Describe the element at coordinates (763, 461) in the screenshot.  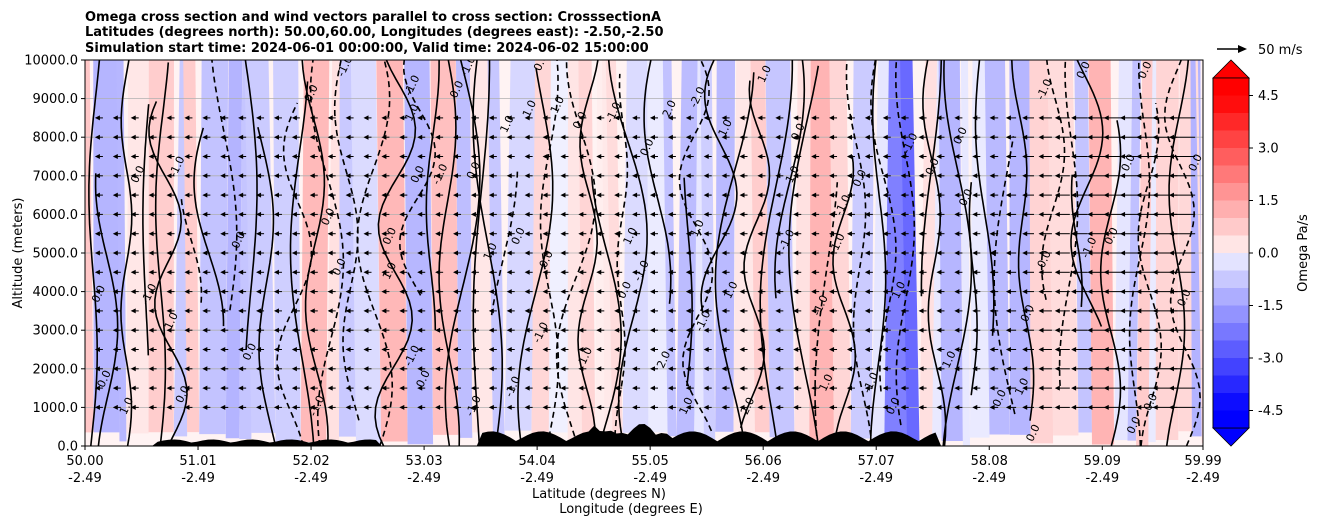
I see `x-tick-label-lat: 56.06` at that location.